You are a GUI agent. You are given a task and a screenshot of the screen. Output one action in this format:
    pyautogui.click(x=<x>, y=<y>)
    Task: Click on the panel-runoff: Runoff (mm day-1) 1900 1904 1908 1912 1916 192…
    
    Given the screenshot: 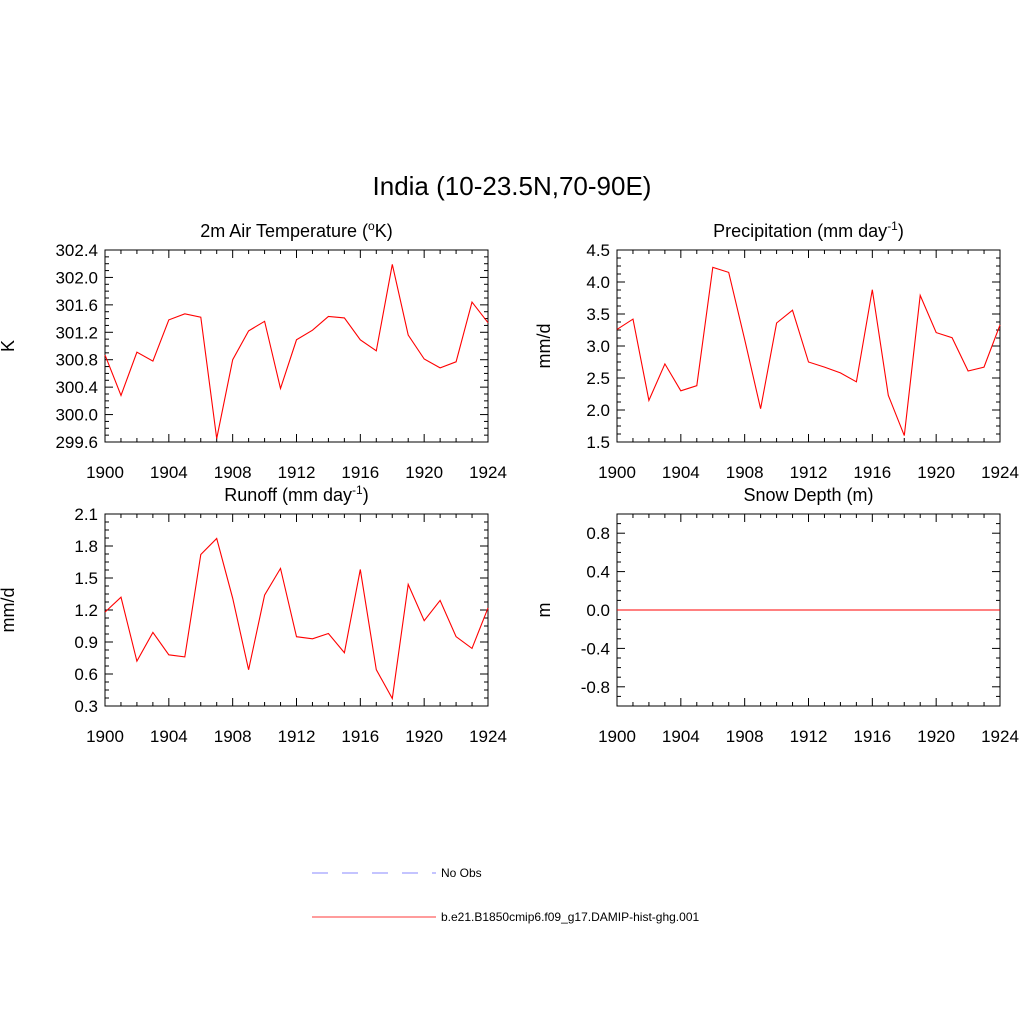 What is the action you would take?
    pyautogui.click(x=253, y=614)
    